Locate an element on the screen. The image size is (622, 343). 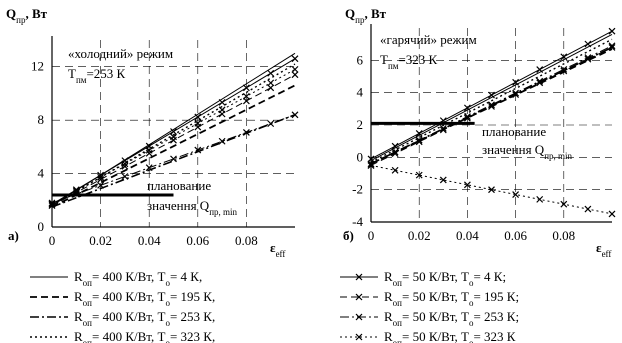
temperature-label: Tпм=253 К is located at coordinates (97, 75).